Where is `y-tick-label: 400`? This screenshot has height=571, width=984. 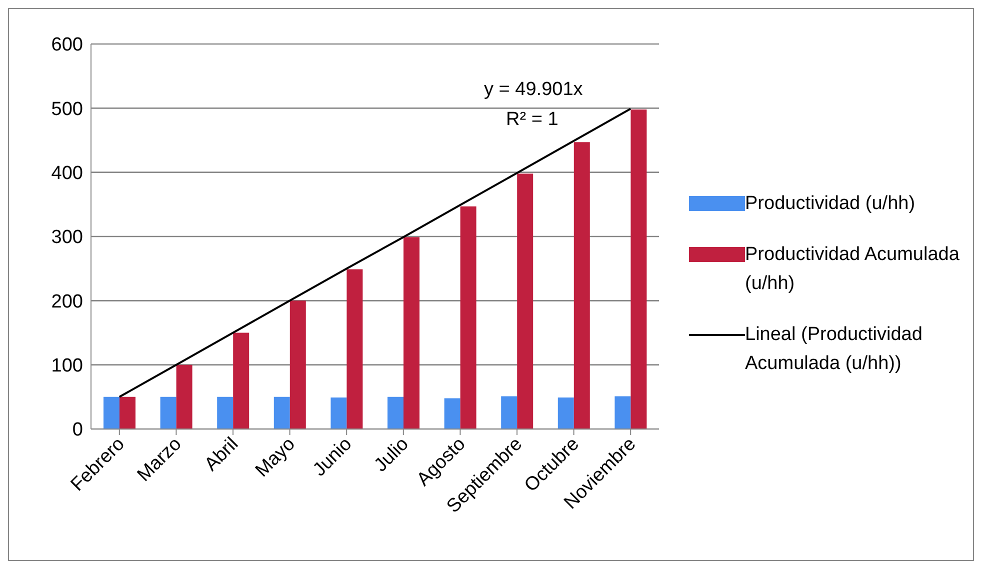 y-tick-label: 400 is located at coordinates (67, 173).